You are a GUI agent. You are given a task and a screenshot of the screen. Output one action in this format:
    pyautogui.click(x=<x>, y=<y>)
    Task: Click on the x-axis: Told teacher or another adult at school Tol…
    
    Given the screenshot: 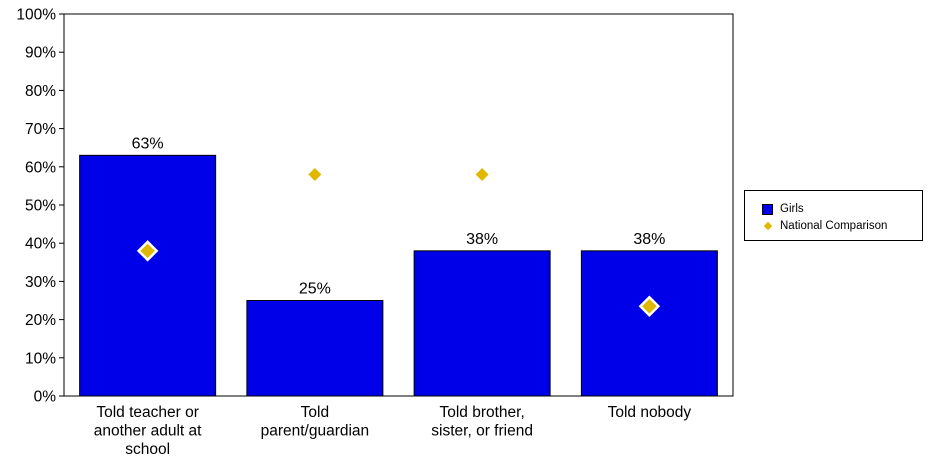 What is the action you would take?
    pyautogui.click(x=393, y=431)
    